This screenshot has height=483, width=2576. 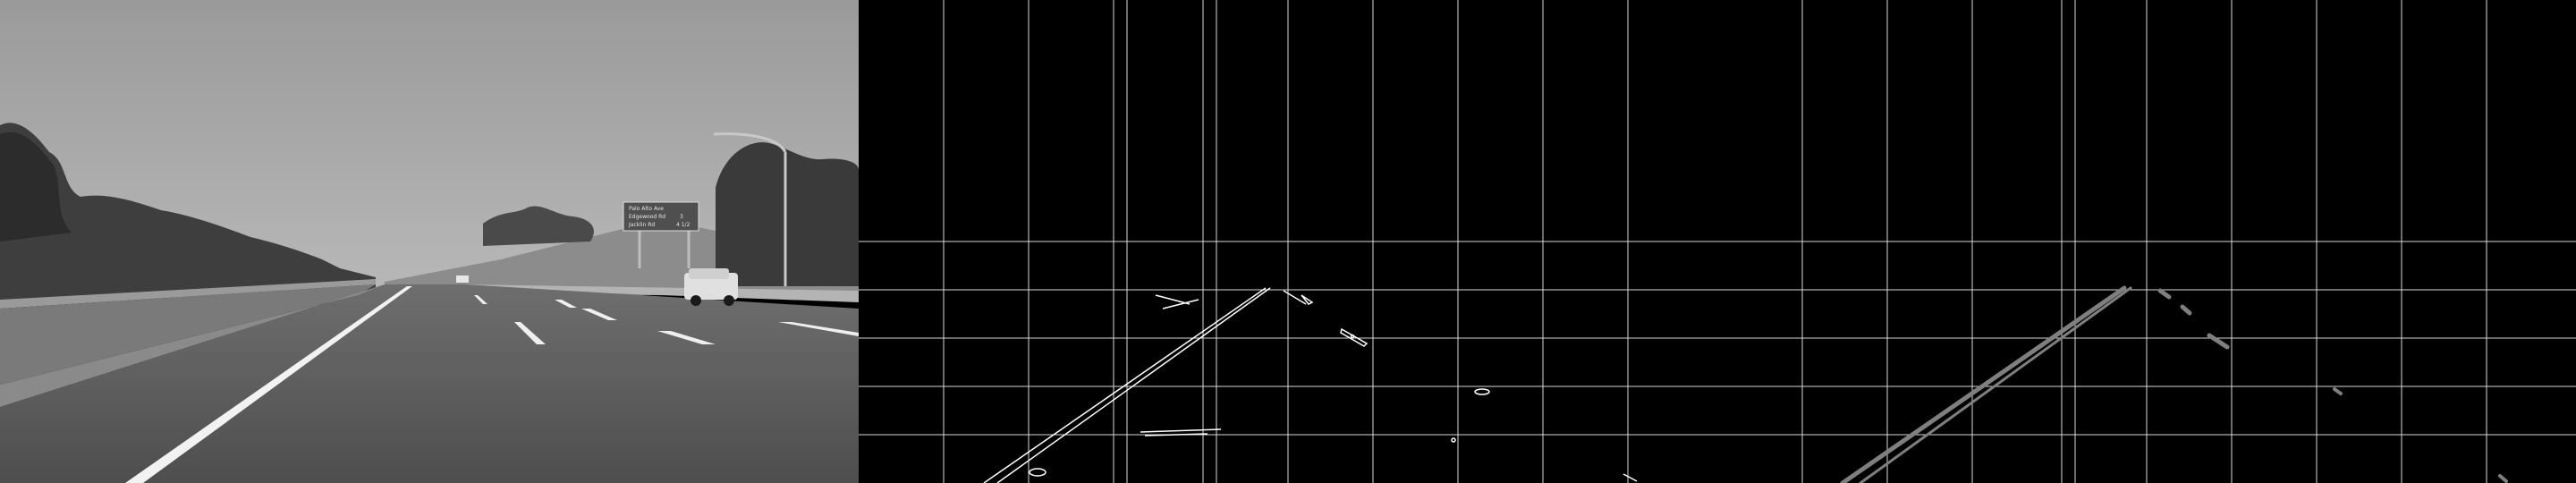 I want to click on white-suv, so click(x=711, y=287).